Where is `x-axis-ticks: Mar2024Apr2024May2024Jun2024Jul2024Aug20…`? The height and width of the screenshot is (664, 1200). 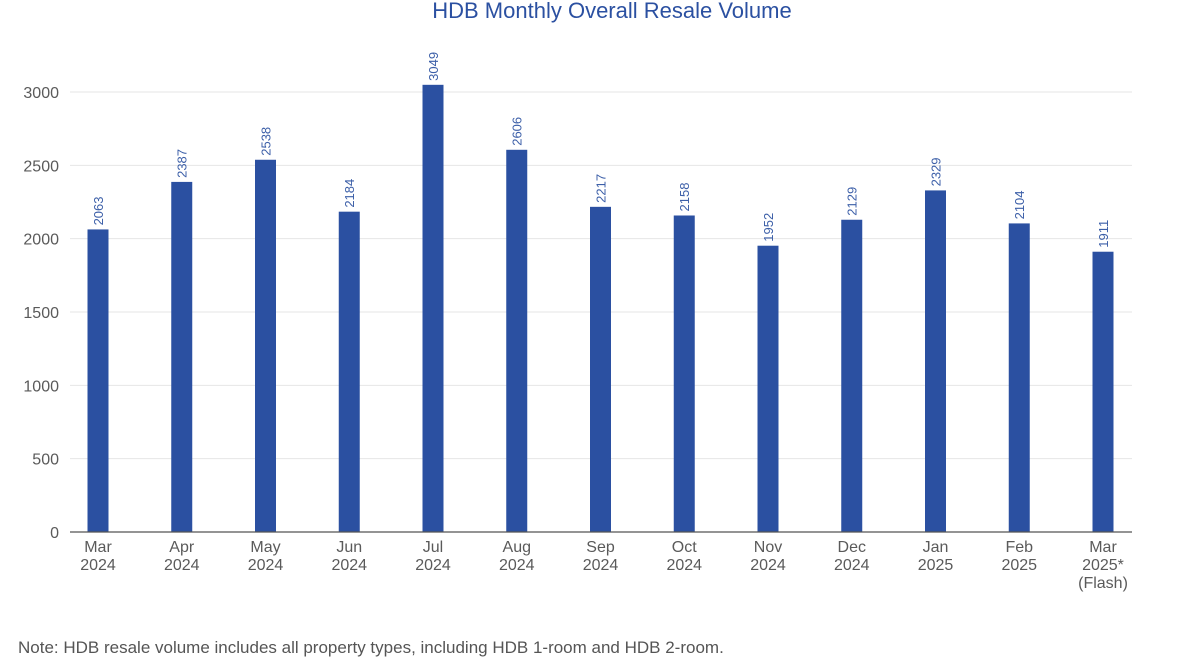
x-axis-ticks: Mar2024Apr2024May2024Jun2024Jul2024Aug20… is located at coordinates (604, 565).